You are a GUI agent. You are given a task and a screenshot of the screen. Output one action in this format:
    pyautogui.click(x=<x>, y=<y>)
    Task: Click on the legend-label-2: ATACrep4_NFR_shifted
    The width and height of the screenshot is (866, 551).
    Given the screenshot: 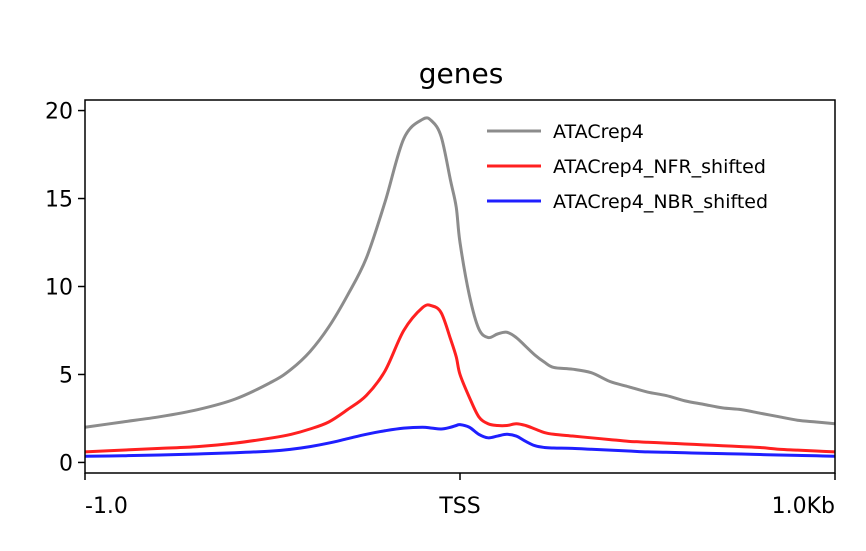 What is the action you would take?
    pyautogui.click(x=659, y=167)
    